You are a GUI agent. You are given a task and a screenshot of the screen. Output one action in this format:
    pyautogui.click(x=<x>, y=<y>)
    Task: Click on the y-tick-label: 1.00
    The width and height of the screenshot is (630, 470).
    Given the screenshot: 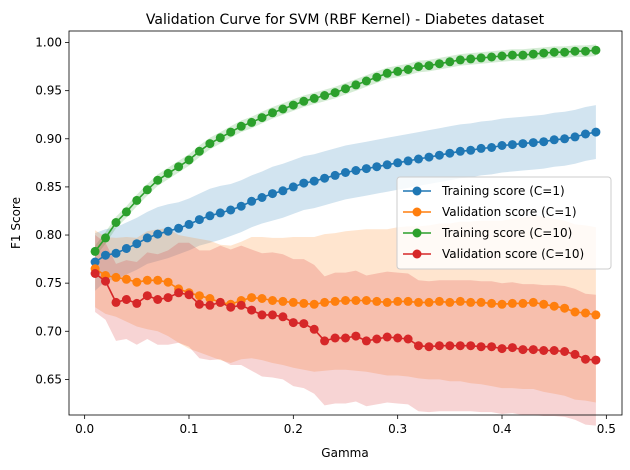 What is the action you would take?
    pyautogui.click(x=48, y=43)
    